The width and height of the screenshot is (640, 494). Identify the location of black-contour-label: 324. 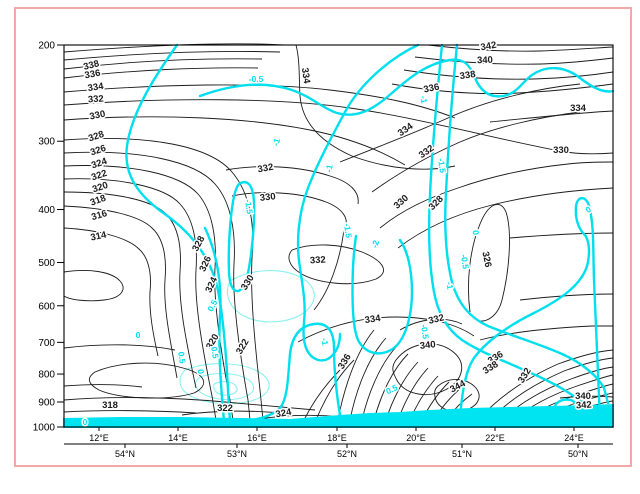
(284, 414).